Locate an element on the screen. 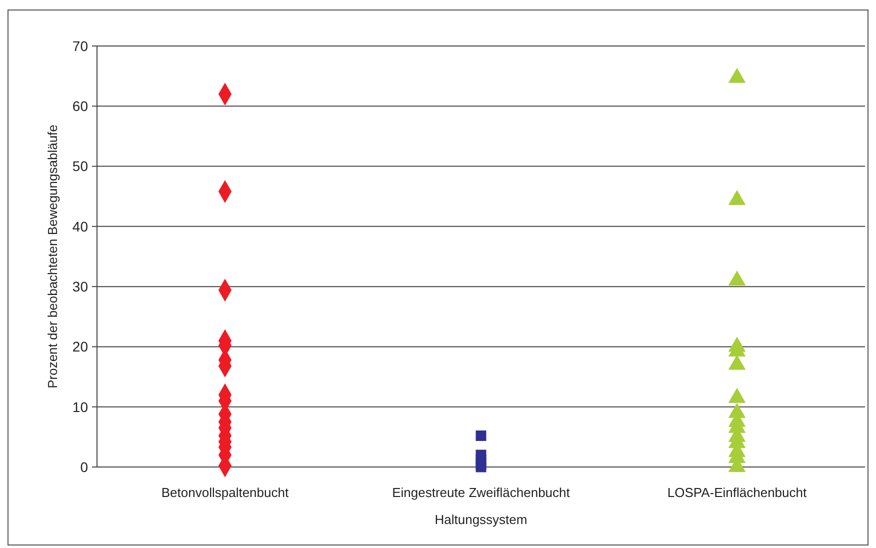 The image size is (876, 548). y-tick-label: 30 is located at coordinates (80, 286).